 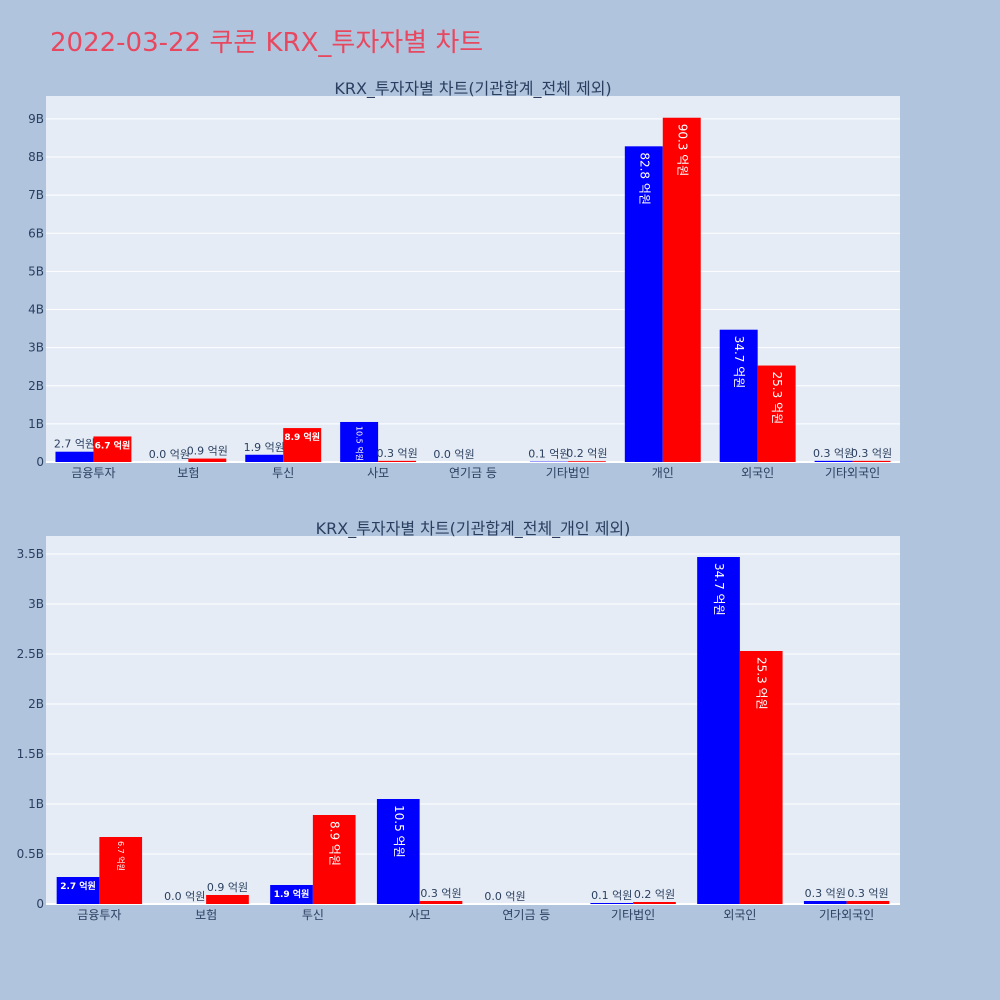 What do you see at coordinates (30, 754) in the screenshot?
I see `y-tick-label: 1.5B` at bounding box center [30, 754].